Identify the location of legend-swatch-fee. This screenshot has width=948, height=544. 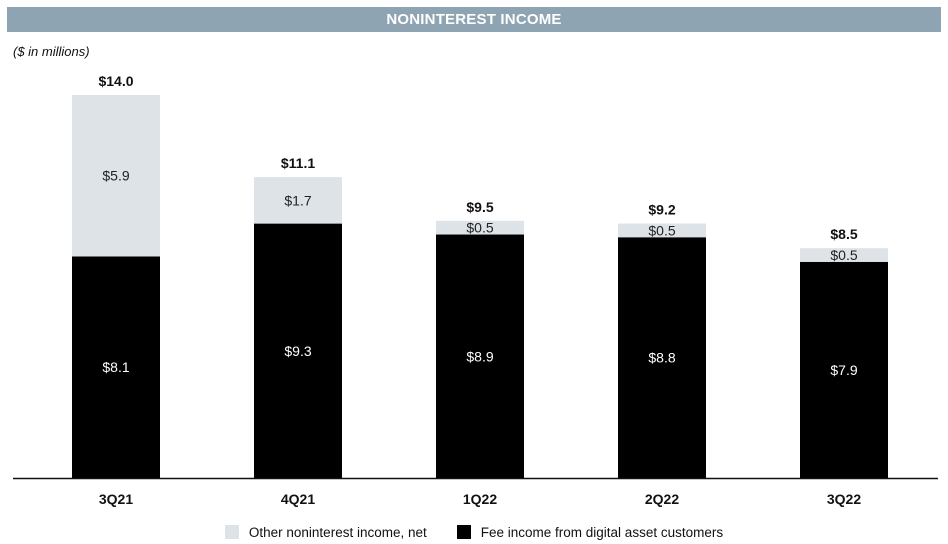
(463, 532).